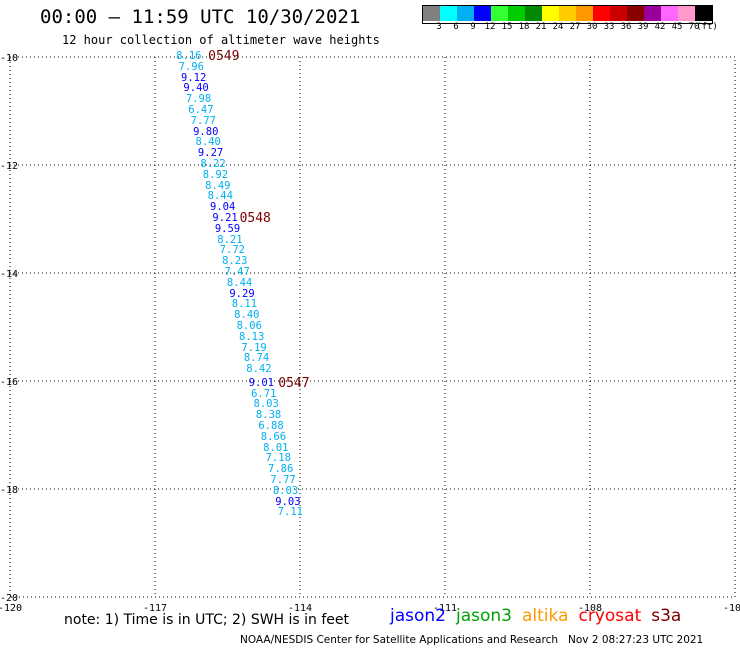 The image size is (740, 650). Describe the element at coordinates (581, 28) in the screenshot. I see `color-scale-labels: 3 6 9 12 15 18 21 24 27 30 33 36 39 42 45 70 (ft)` at that location.